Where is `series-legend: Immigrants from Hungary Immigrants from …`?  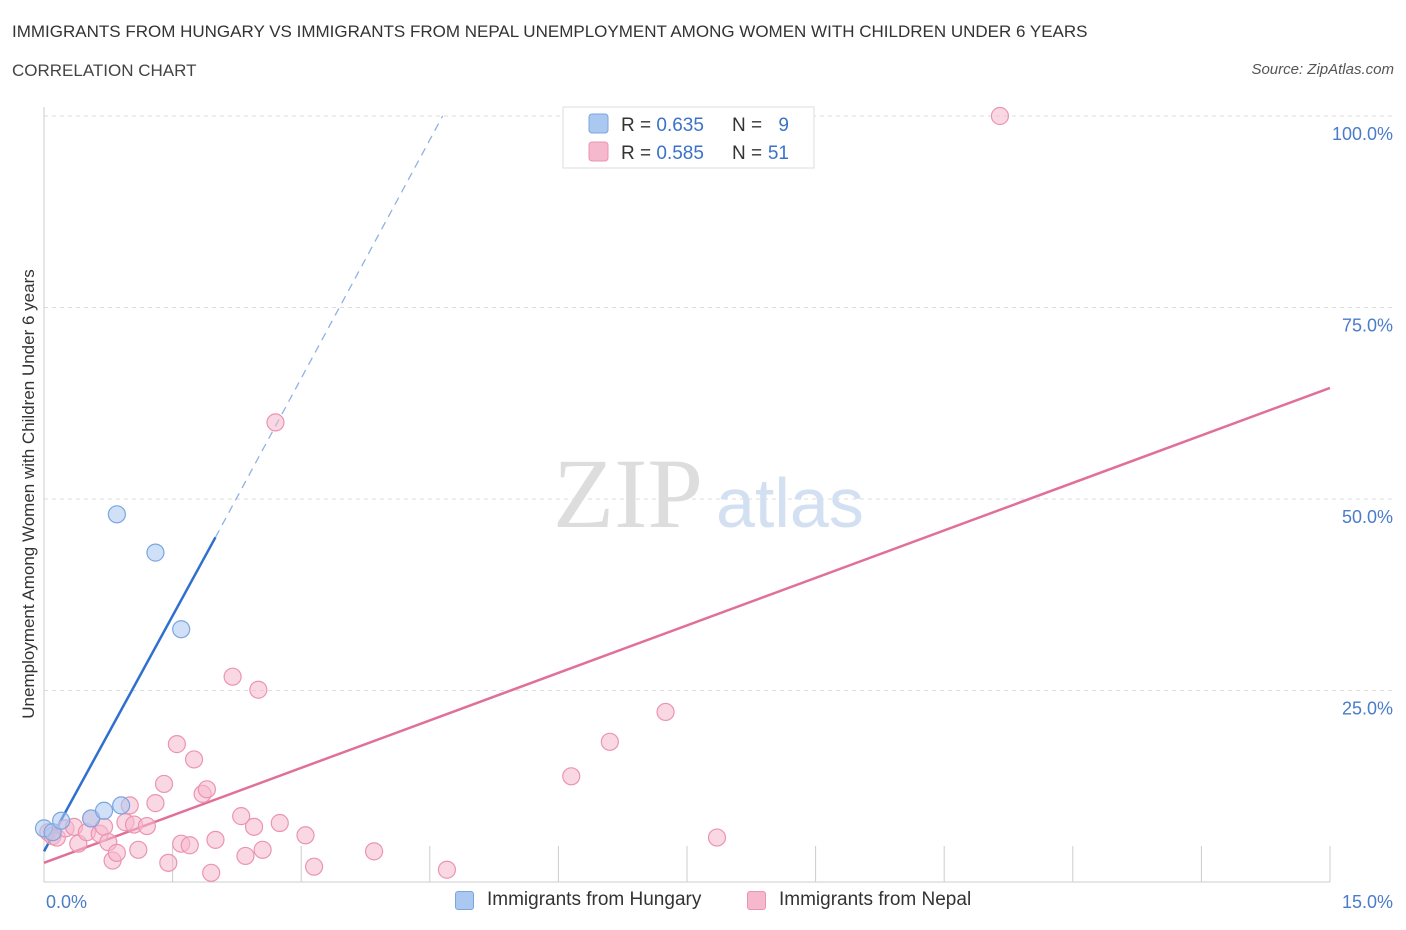 series-legend: Immigrants from Hungary Immigrants from … is located at coordinates (703, 903).